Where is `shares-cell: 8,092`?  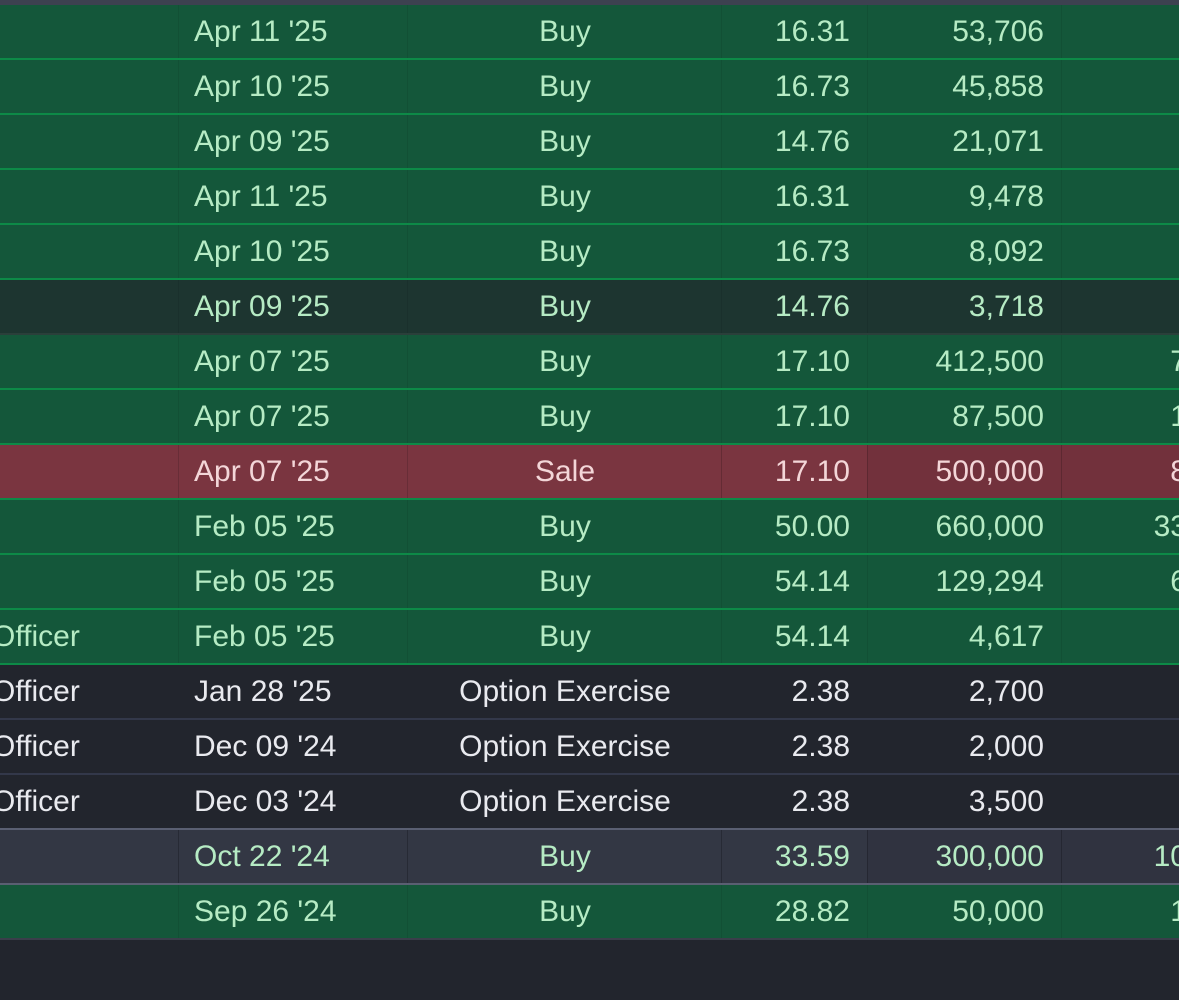 shares-cell: 8,092 is located at coordinates (1006, 251).